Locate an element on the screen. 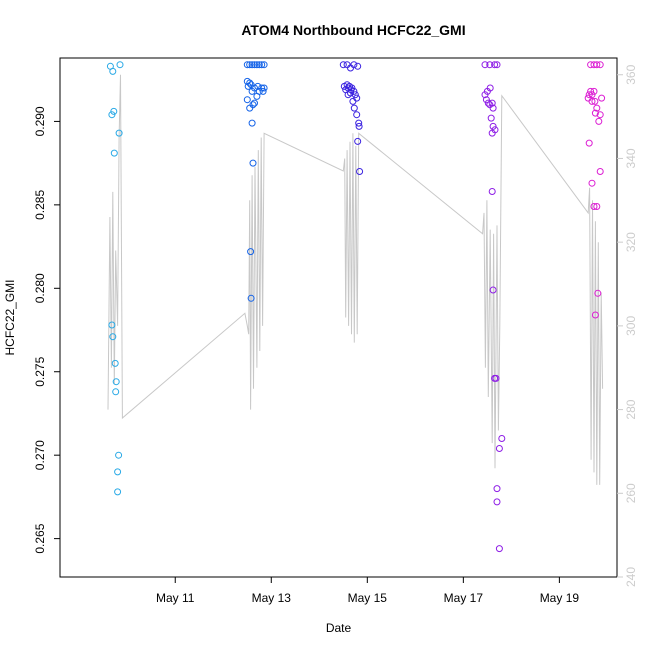 Image resolution: width=650 pixels, height=650 pixels. y2-tick-label: 320 is located at coordinates (631, 242).